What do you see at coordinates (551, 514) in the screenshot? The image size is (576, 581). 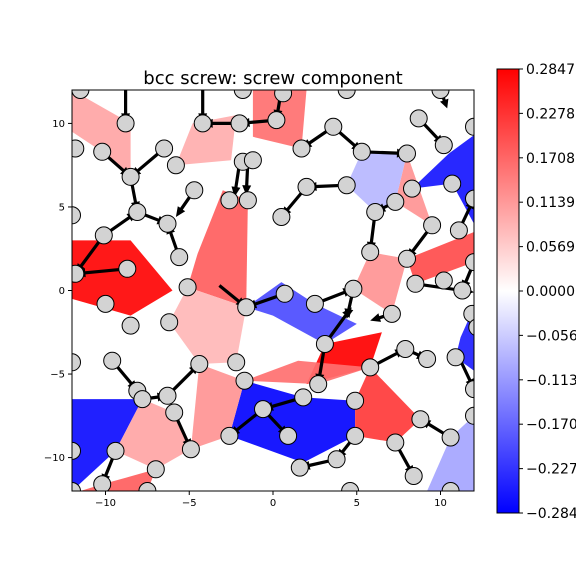 I see `colorbar-tick-label: −0.2847` at bounding box center [551, 514].